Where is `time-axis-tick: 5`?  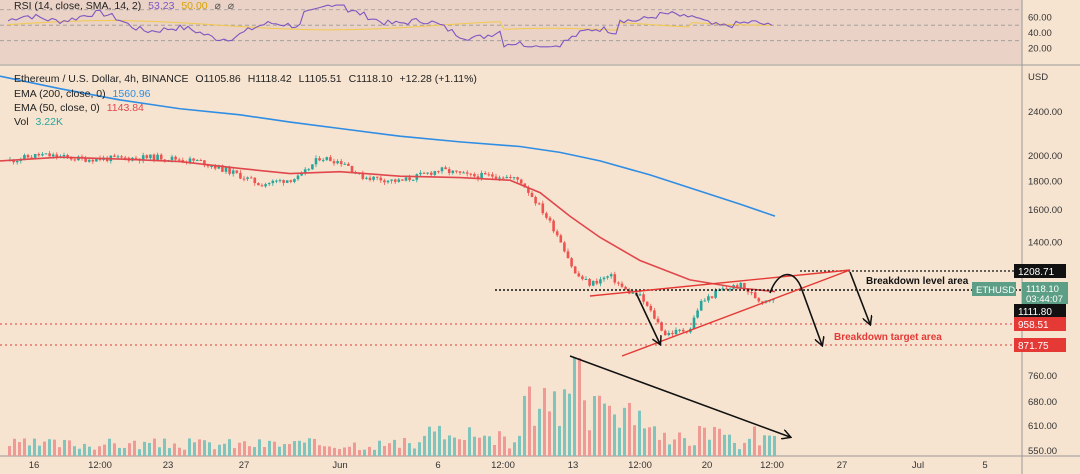
time-axis-tick: 5 is located at coordinates (984, 465).